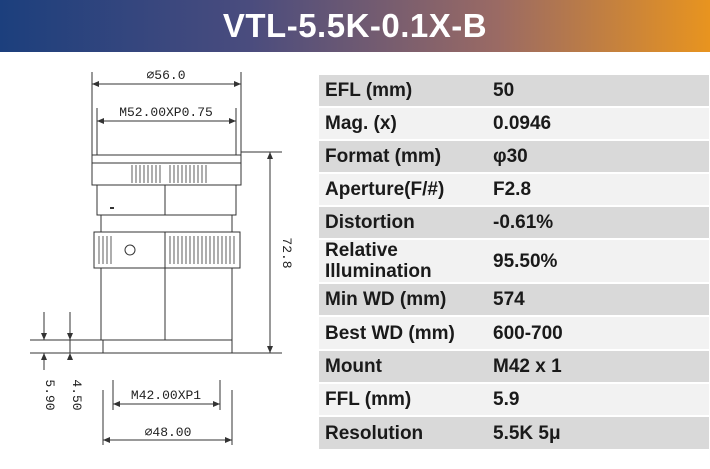 The width and height of the screenshot is (710, 469). What do you see at coordinates (598, 400) in the screenshot?
I see `spec-value: 5.9` at bounding box center [598, 400].